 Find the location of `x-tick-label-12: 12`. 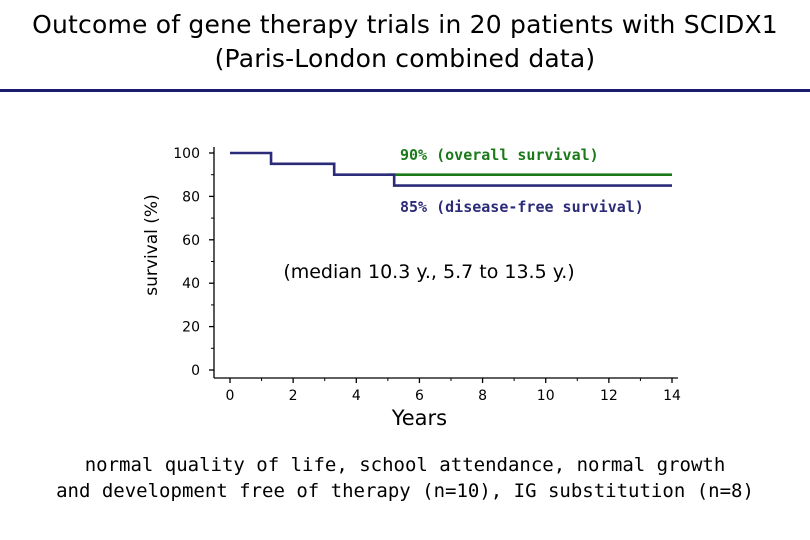

x-tick-label-12: 12 is located at coordinates (609, 396).